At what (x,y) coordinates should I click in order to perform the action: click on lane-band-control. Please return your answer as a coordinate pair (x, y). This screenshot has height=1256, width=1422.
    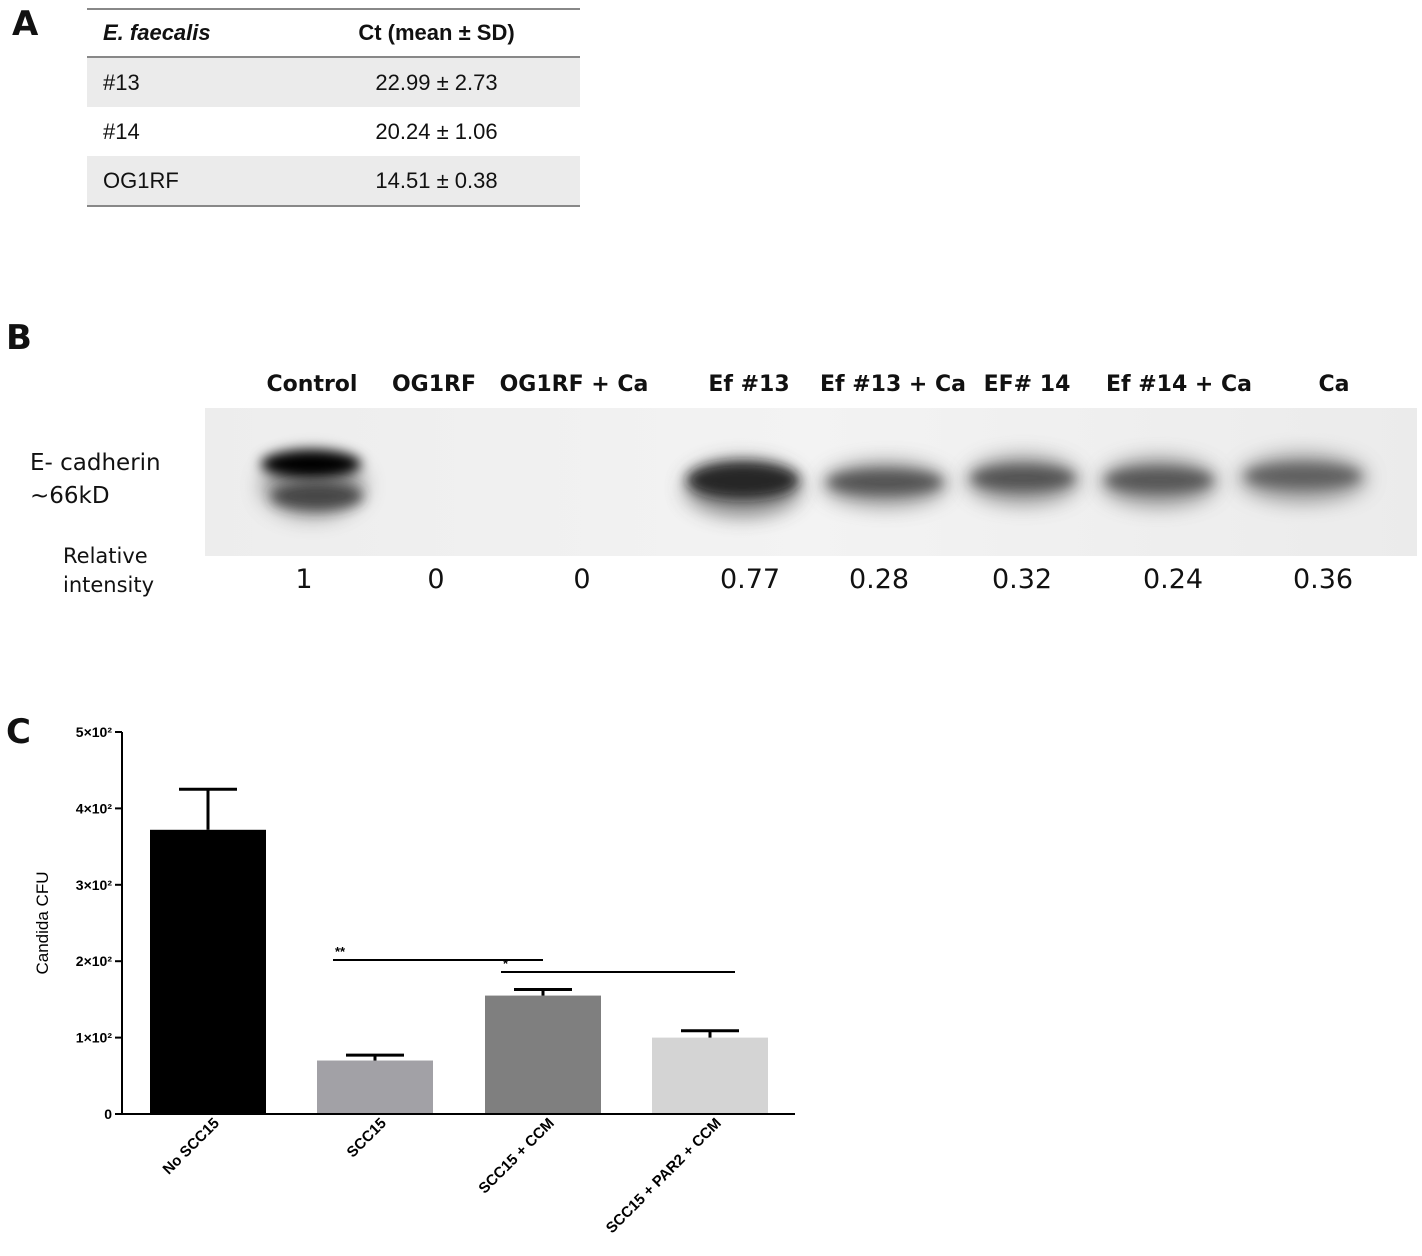
    Looking at the image, I should click on (313, 484).